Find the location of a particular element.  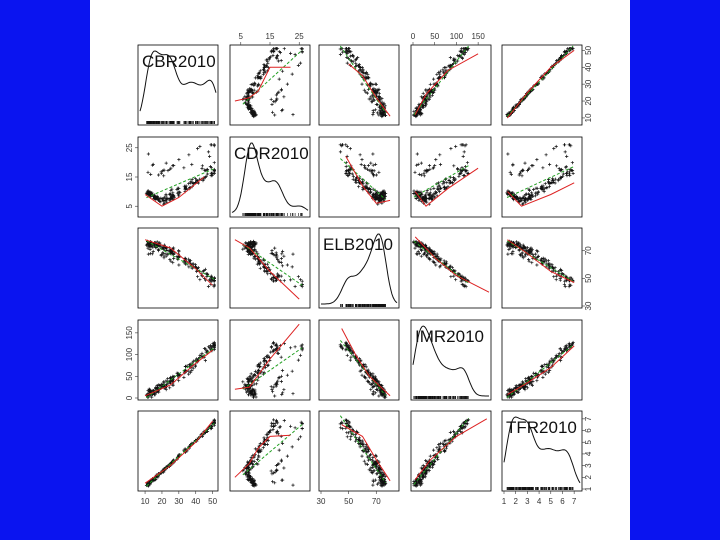

smoother-cbr2010-imr2010 is located at coordinates (178, 373).